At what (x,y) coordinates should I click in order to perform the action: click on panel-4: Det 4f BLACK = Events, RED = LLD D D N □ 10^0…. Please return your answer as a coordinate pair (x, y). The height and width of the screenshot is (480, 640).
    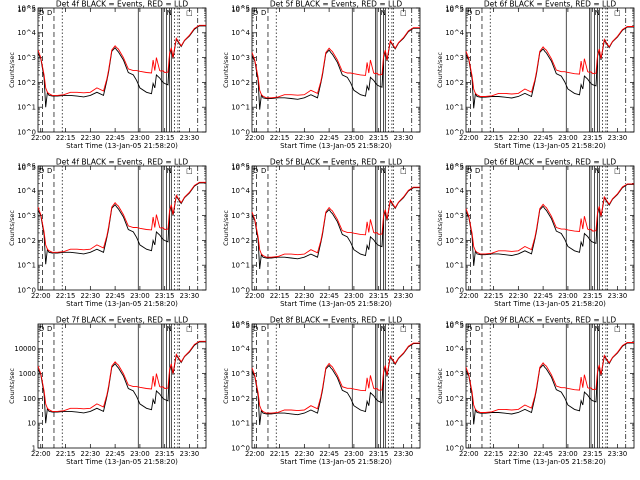
    Looking at the image, I should click on (107, 233).